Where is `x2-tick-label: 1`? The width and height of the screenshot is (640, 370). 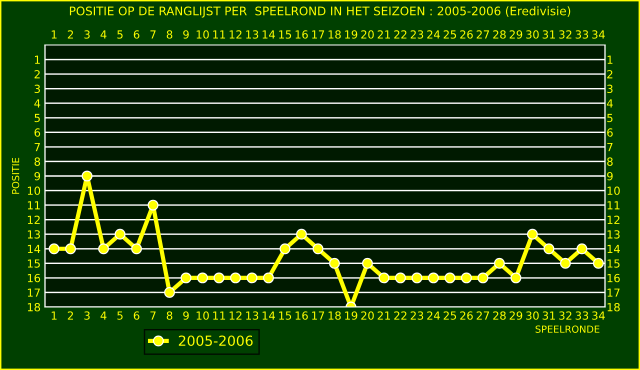
x2-tick-label: 1 is located at coordinates (54, 34).